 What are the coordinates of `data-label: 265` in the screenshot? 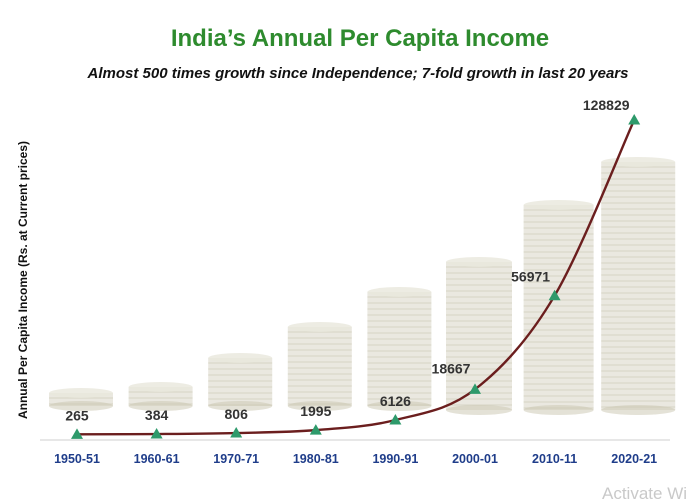 It's located at (77, 415).